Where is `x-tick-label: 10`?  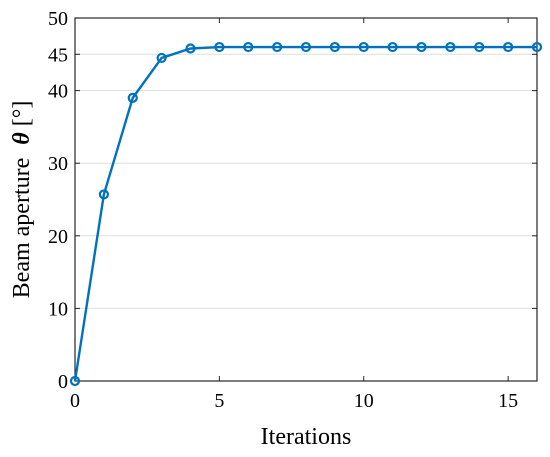 x-tick-label: 10 is located at coordinates (364, 401).